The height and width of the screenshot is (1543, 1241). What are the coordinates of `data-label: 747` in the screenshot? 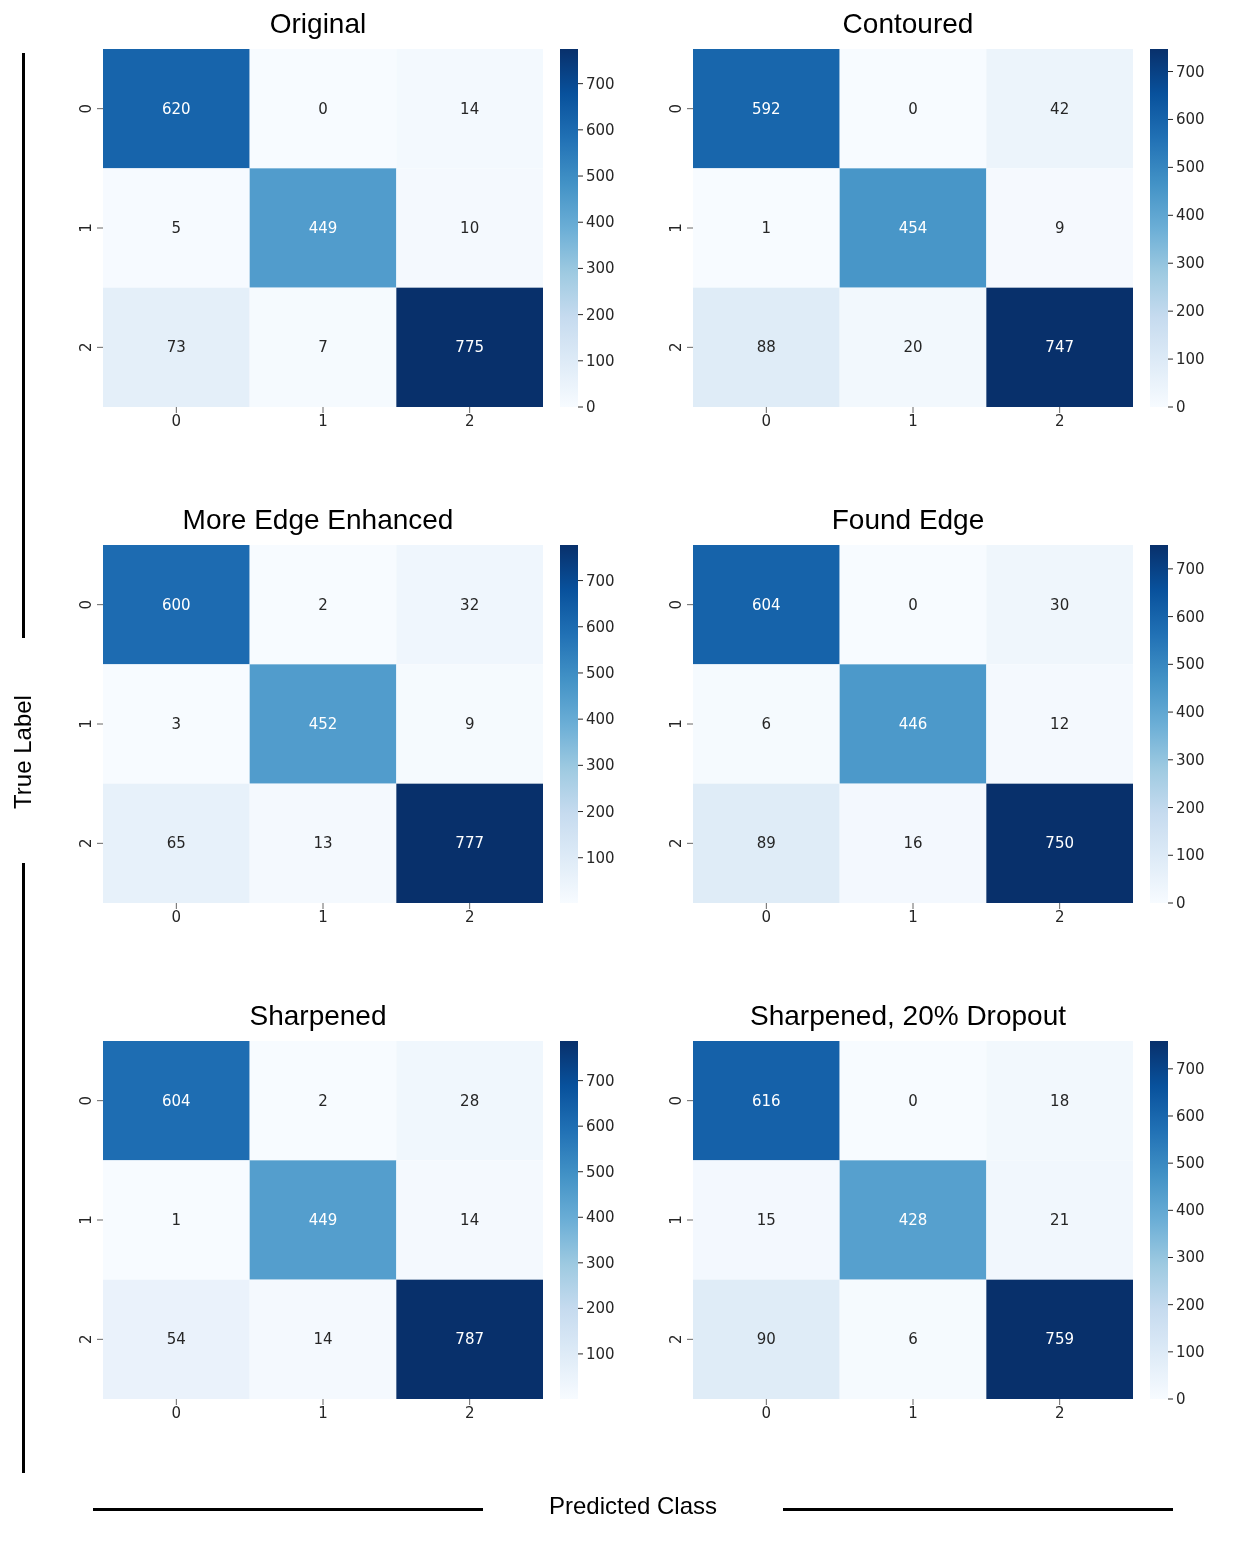 It's located at (1059, 347).